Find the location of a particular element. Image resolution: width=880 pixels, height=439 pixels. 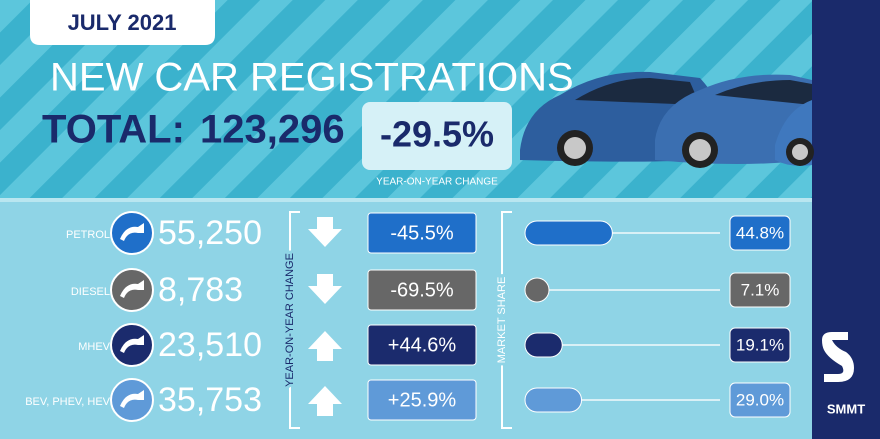

fuel-change: -69.5% is located at coordinates (422, 290).